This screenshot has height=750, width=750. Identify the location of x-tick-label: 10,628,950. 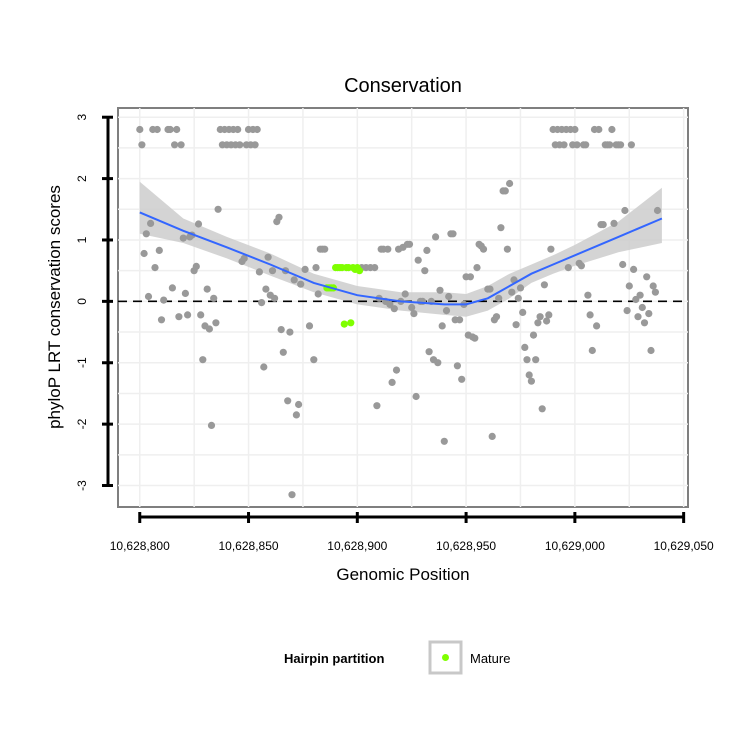
(466, 546).